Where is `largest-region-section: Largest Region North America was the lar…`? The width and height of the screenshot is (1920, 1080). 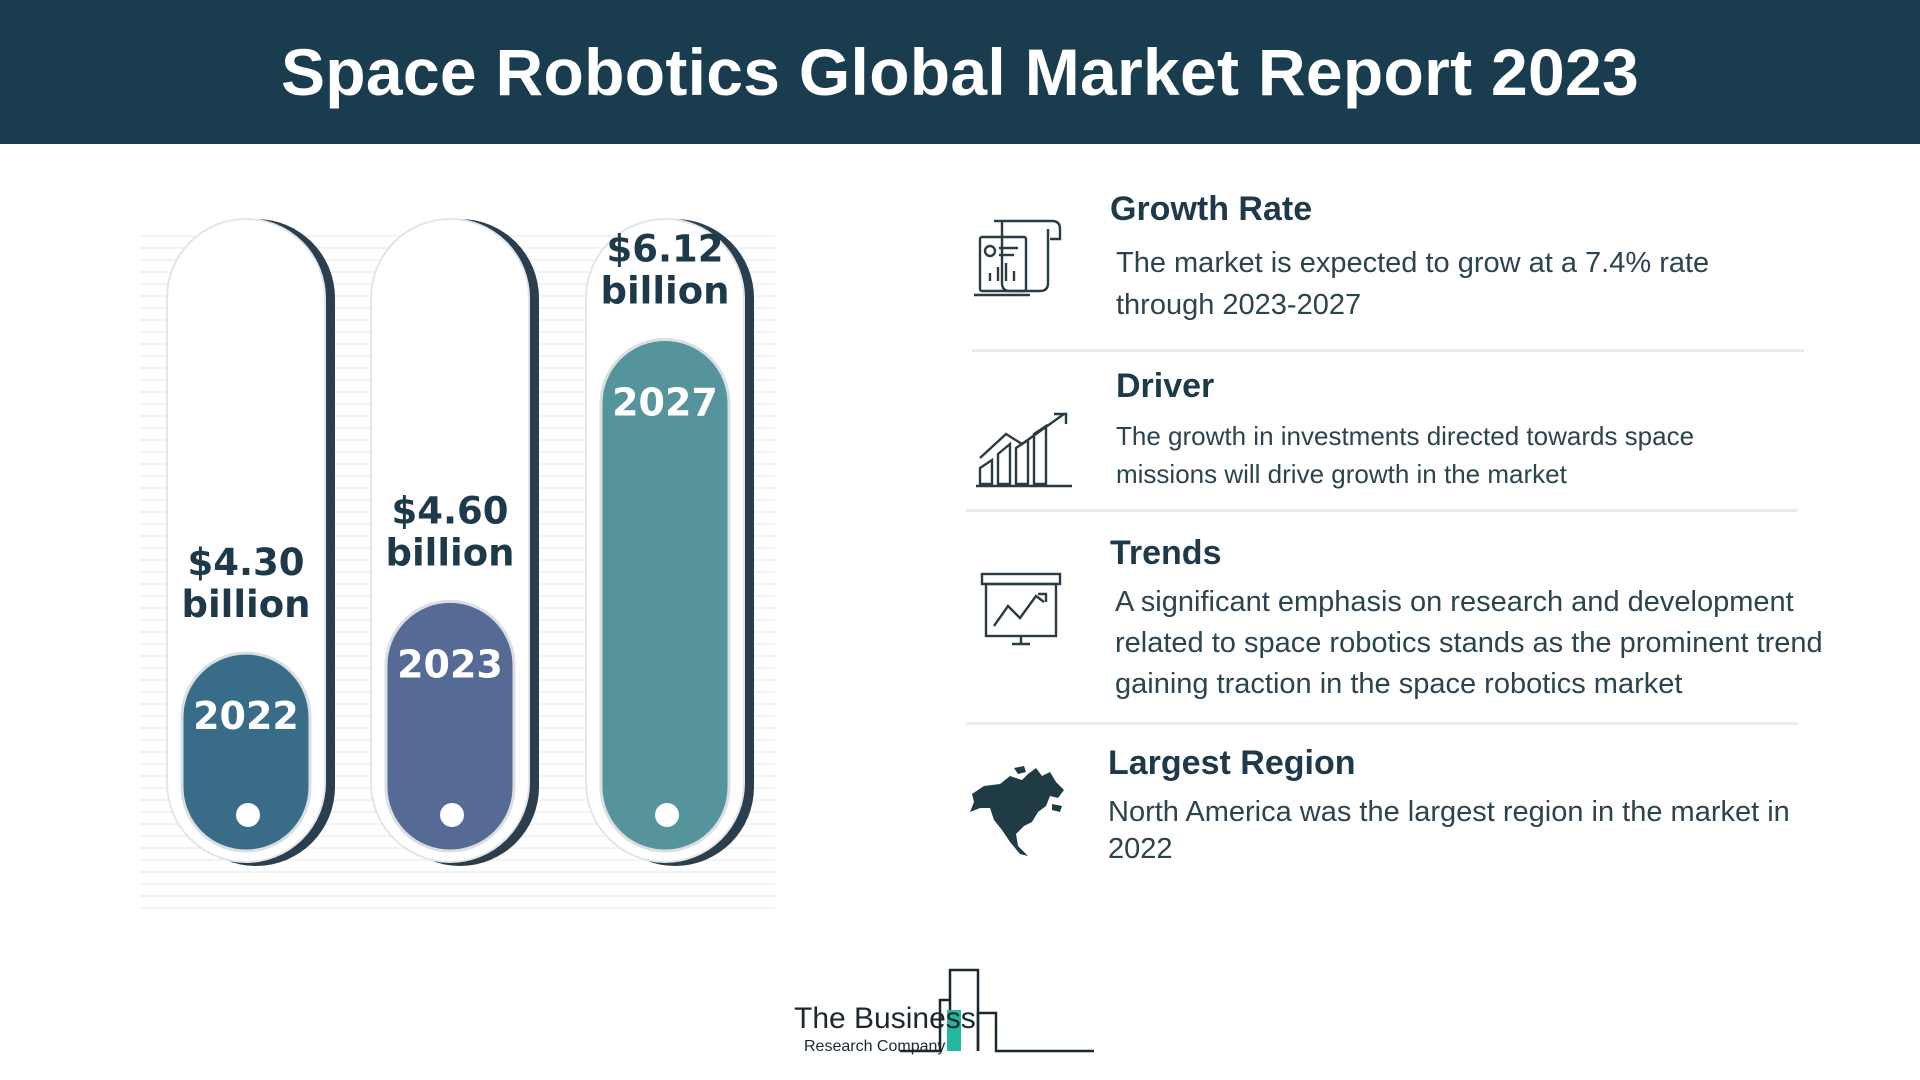 largest-region-section: Largest Region North America was the lar… is located at coordinates (1410, 810).